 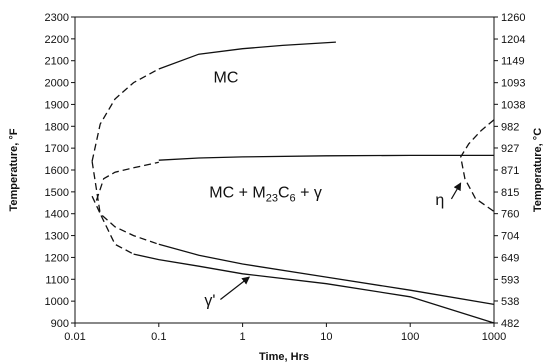 I want to click on y2-tick-label: 927, so click(x=510, y=149).